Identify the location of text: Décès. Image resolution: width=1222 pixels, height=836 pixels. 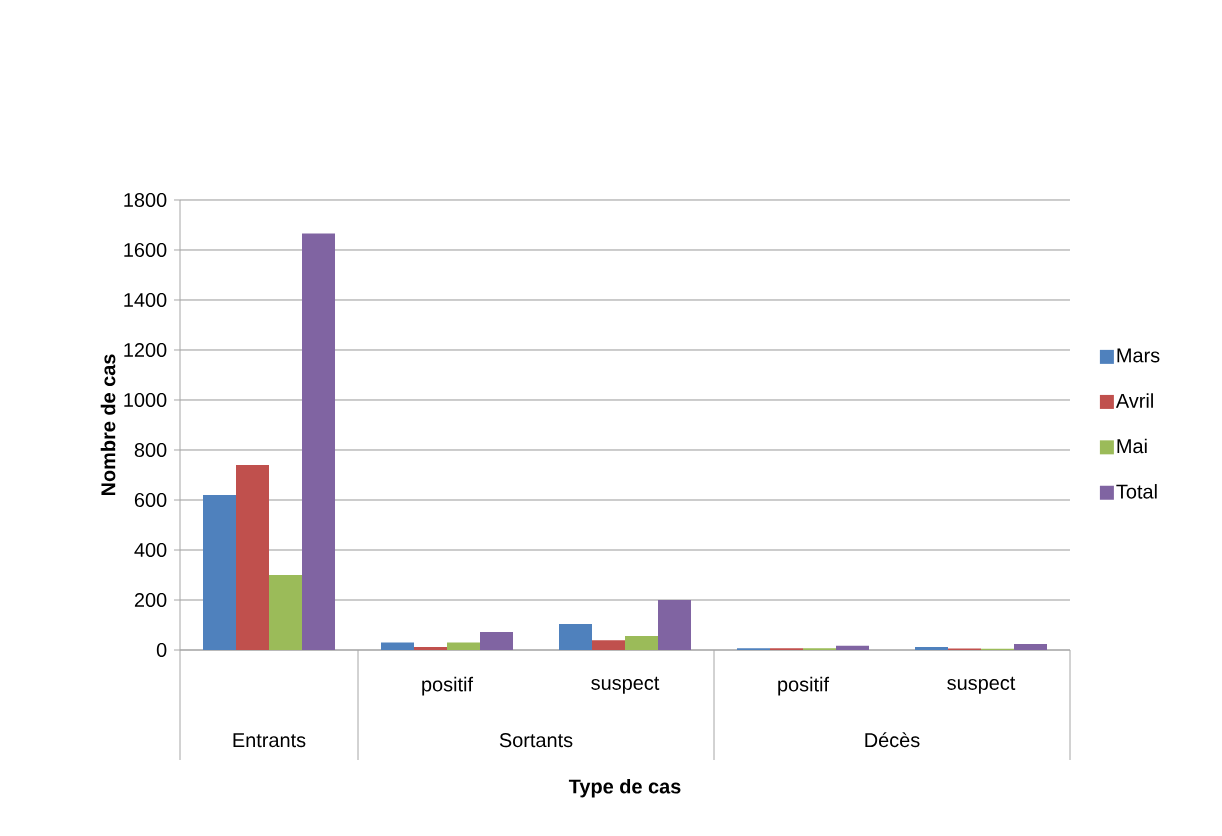
(892, 740).